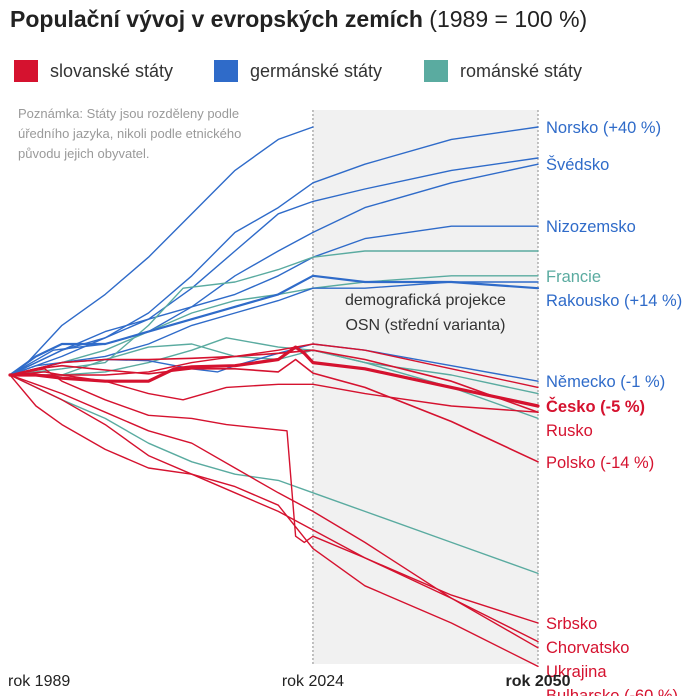  I want to click on legend-item-slavic: slovanské státy, so click(93, 71).